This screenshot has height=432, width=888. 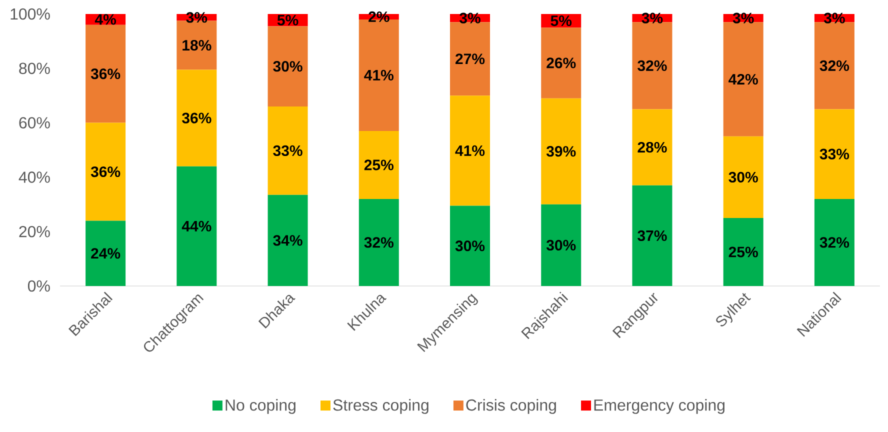 I want to click on data-label: 42%, so click(x=743, y=79).